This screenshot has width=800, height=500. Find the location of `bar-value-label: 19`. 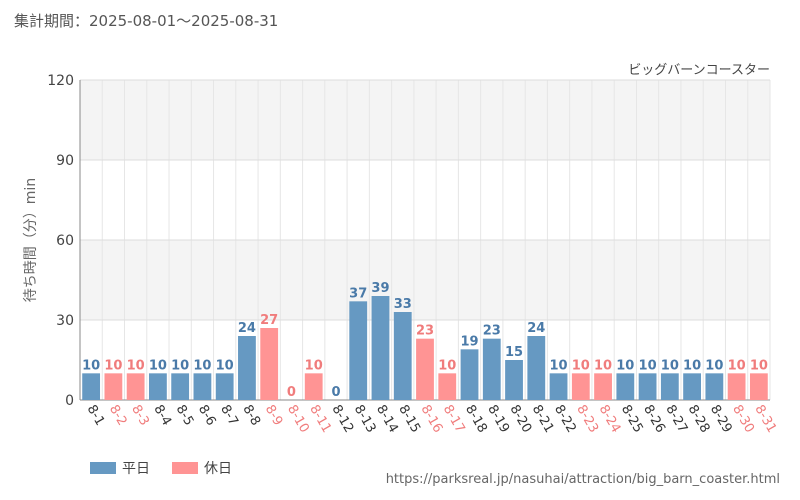

bar-value-label: 19 is located at coordinates (469, 341).